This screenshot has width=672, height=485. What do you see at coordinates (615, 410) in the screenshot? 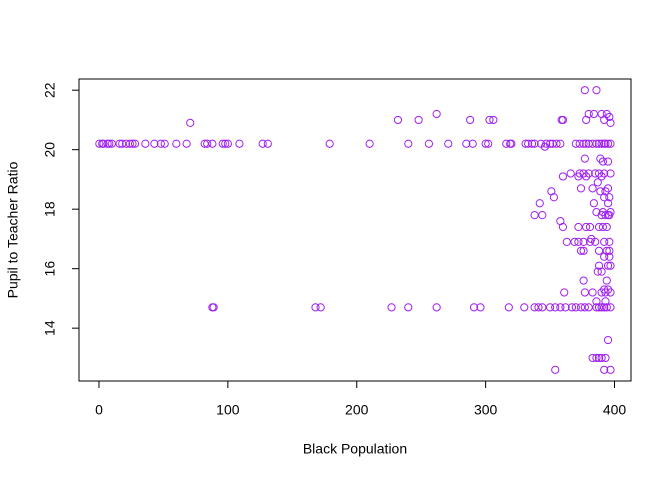
I see `x-tick-label: 400` at bounding box center [615, 410].